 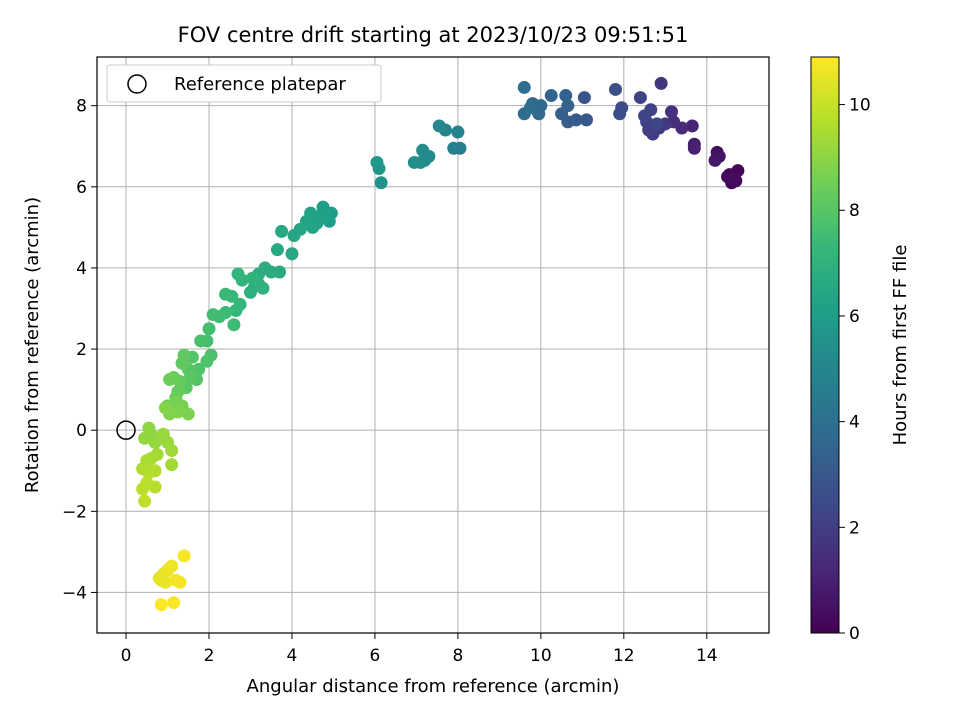 What do you see at coordinates (624, 656) in the screenshot?
I see `x-tick-label: 12` at bounding box center [624, 656].